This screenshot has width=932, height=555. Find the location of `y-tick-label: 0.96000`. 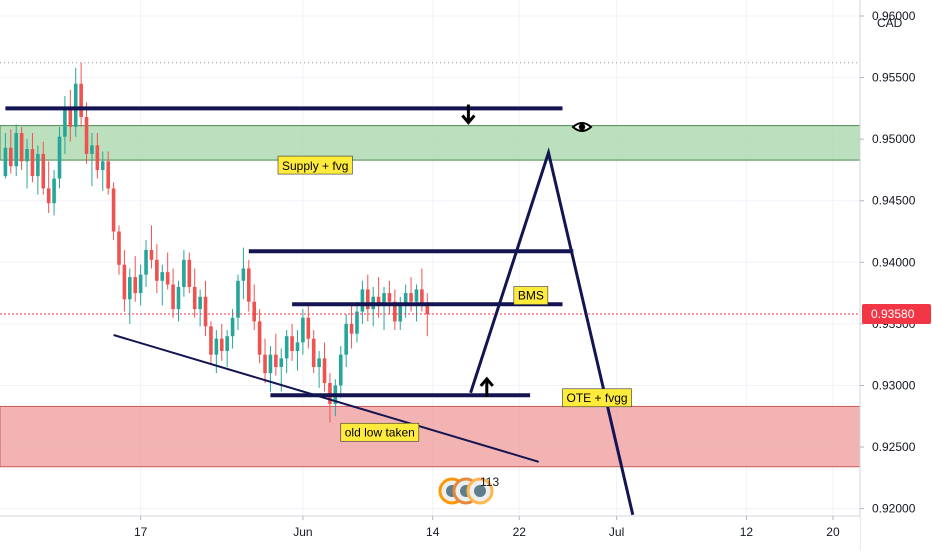

y-tick-label: 0.96000 is located at coordinates (894, 16).